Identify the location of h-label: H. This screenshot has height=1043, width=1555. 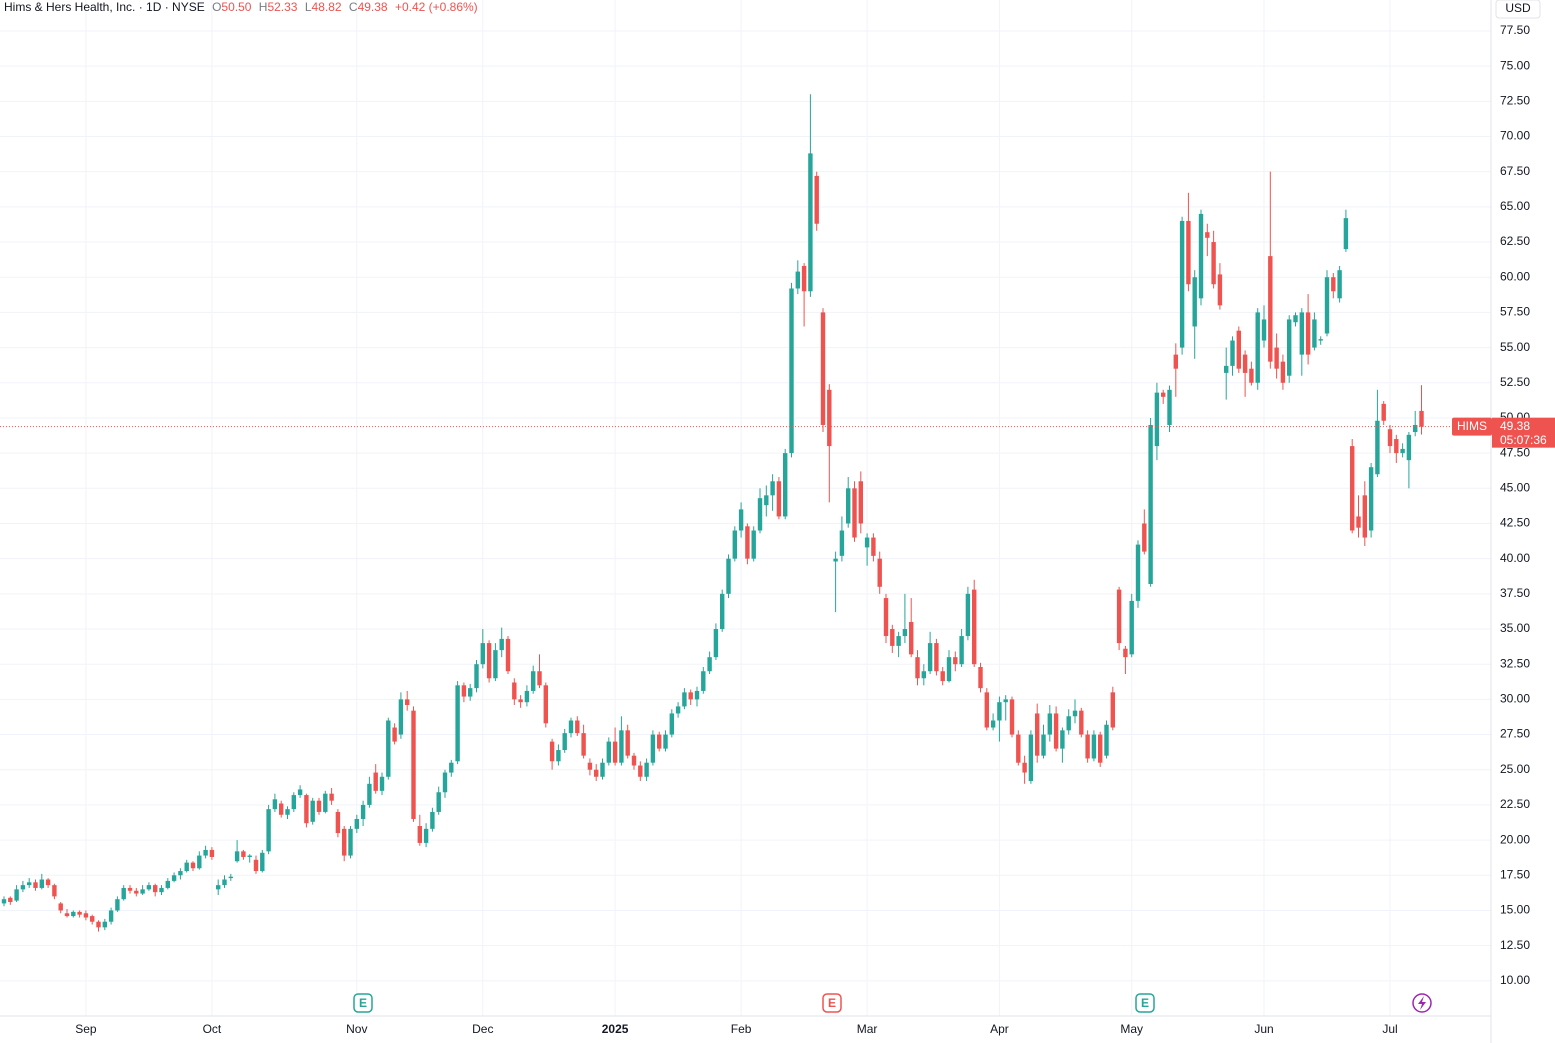
(263, 7).